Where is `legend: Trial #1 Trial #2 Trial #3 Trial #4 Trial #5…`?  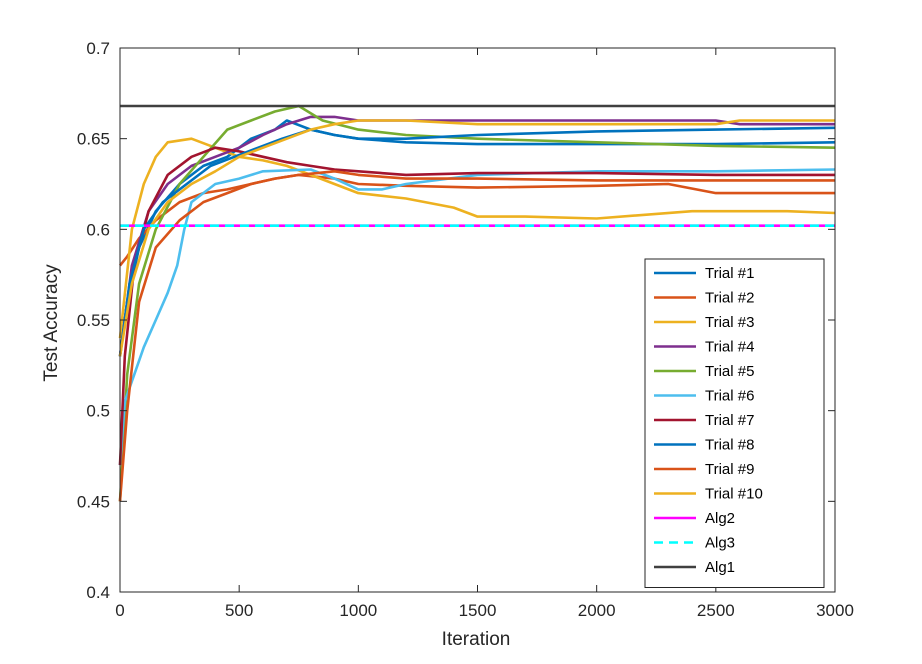 legend: Trial #1 Trial #2 Trial #3 Trial #4 Trial #5… is located at coordinates (734, 423).